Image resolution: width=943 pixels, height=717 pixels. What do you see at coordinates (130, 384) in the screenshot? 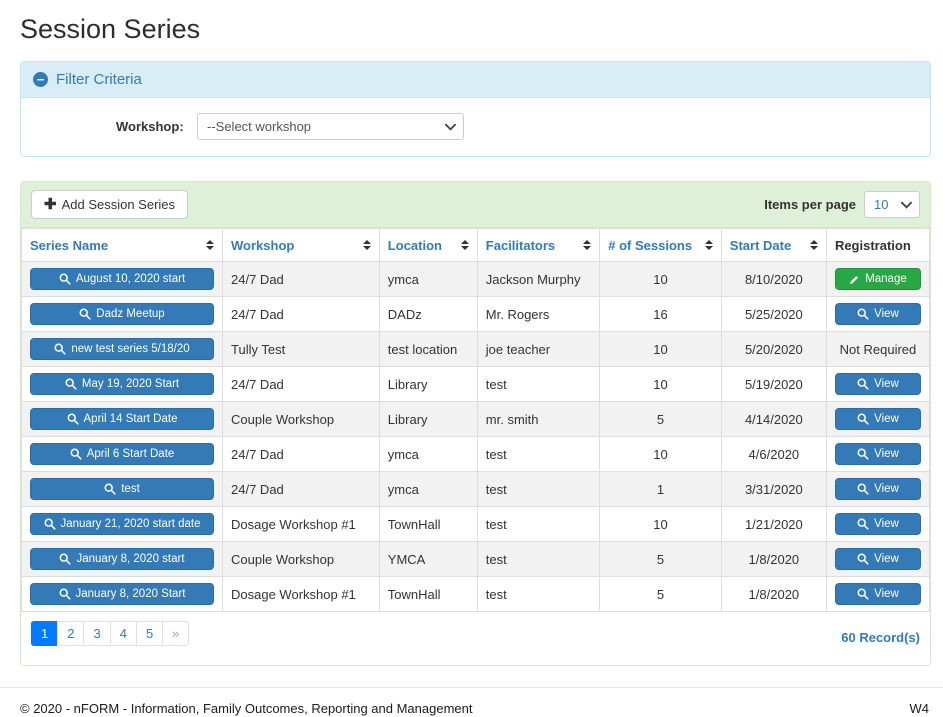
I see `series-name-label: May 19, 2020 Start` at bounding box center [130, 384].